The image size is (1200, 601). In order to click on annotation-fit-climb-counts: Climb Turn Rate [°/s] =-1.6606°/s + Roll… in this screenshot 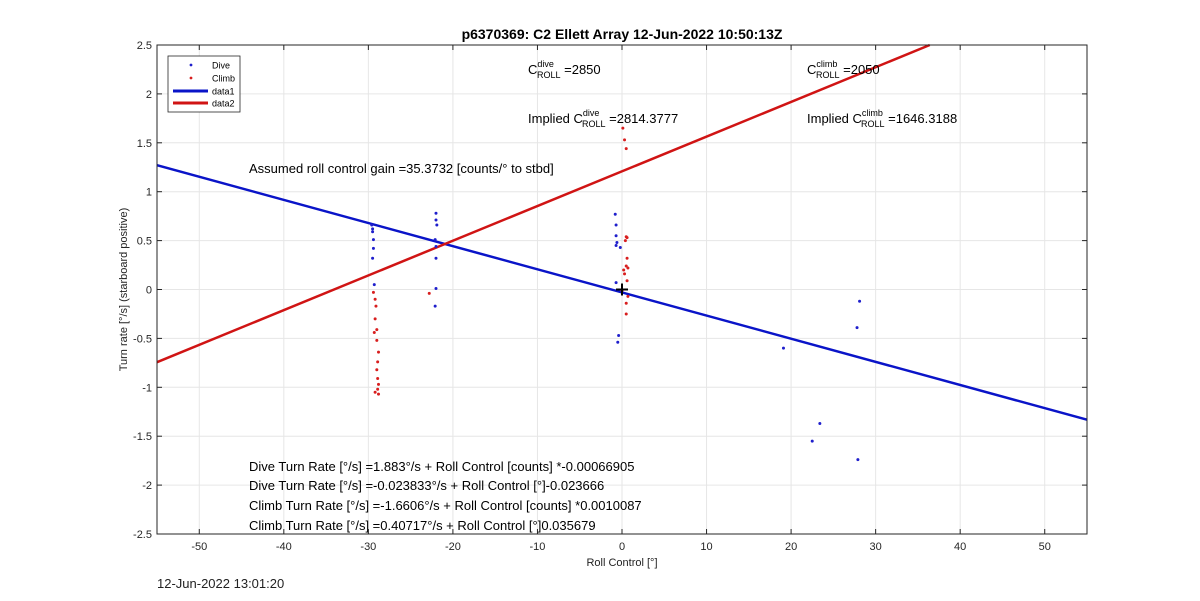, I will do `click(445, 505)`.